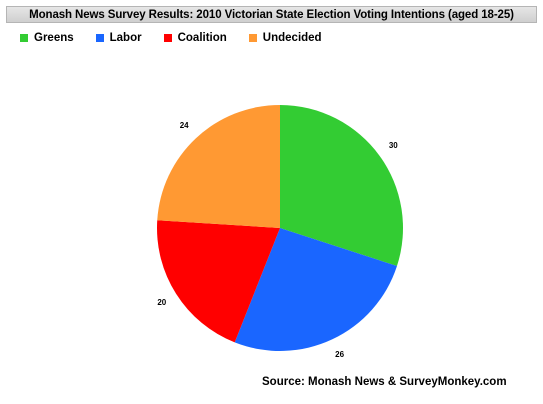  Describe the element at coordinates (184, 125) in the screenshot. I see `data-label-undecided: 24` at that location.